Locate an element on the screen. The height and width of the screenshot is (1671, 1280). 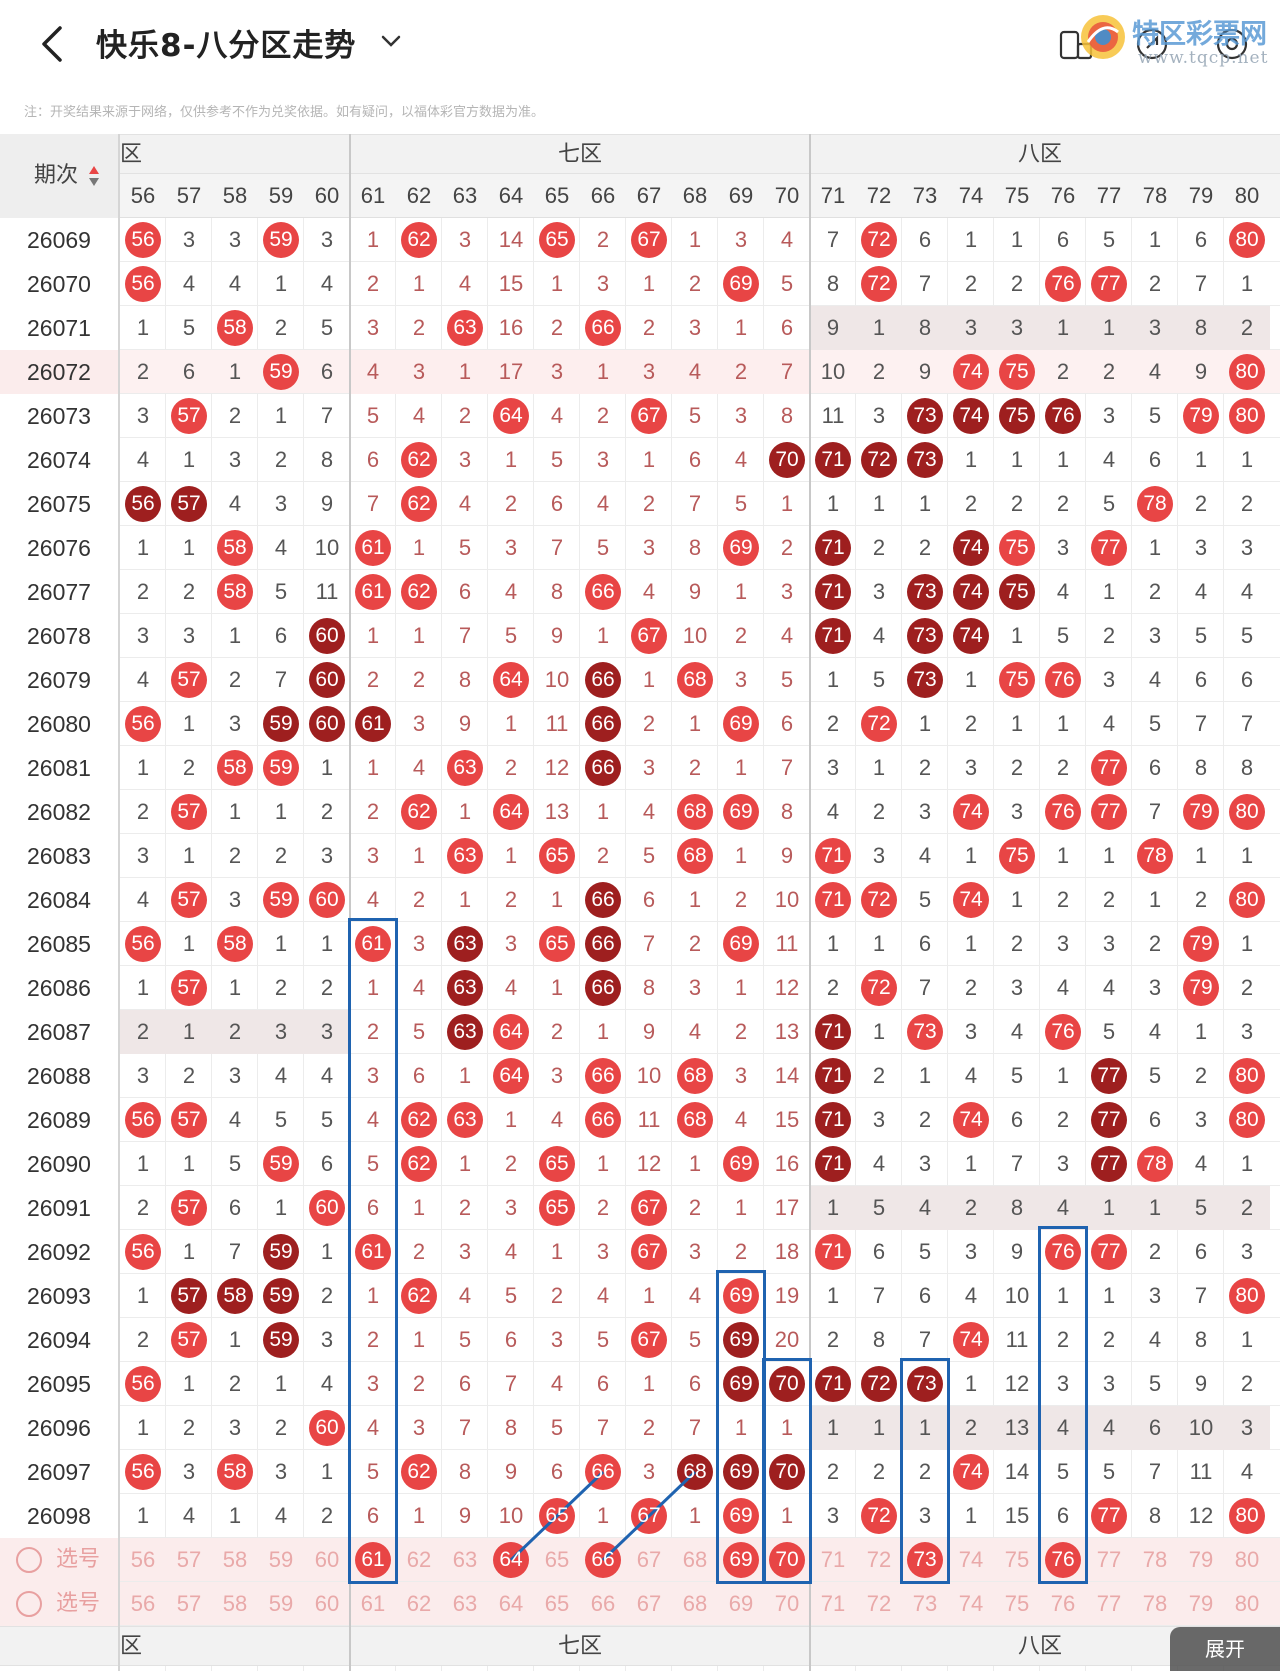
issue-number: 26080 is located at coordinates (59, 724).